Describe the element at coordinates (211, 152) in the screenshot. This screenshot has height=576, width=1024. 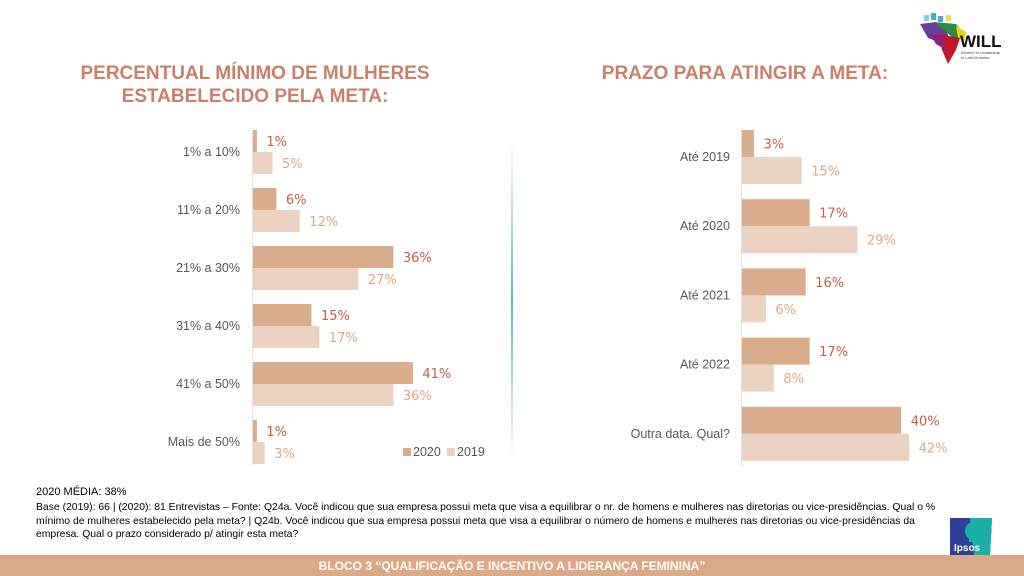
I see `category-label: 1% a 10%` at that location.